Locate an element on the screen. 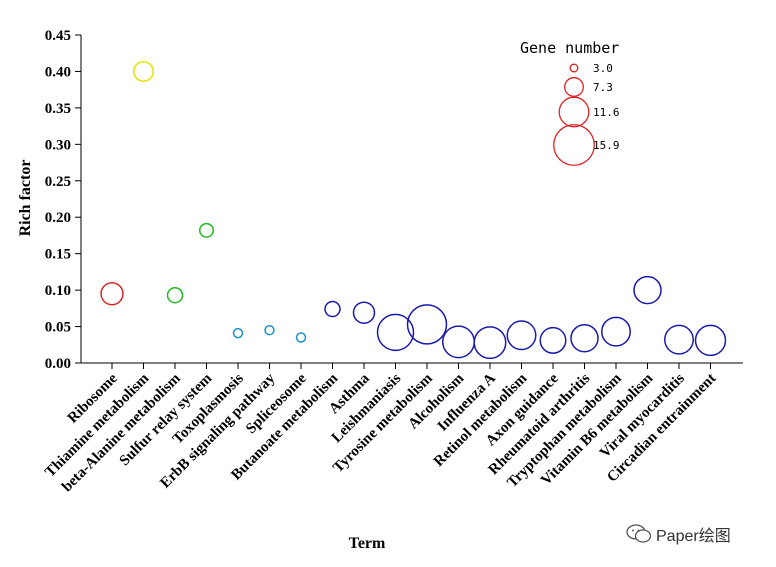 This screenshot has height=567, width=776. legend-label: 11.6 is located at coordinates (606, 112).